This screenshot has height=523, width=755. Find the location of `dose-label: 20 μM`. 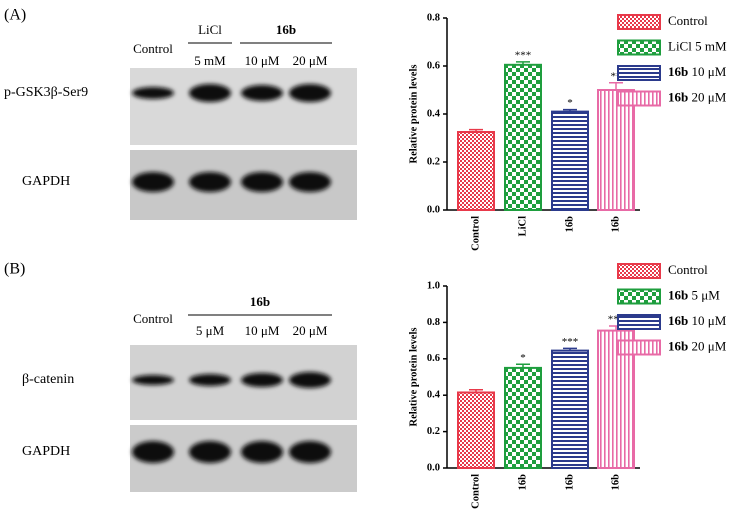

dose-label: 20 μM is located at coordinates (310, 330).